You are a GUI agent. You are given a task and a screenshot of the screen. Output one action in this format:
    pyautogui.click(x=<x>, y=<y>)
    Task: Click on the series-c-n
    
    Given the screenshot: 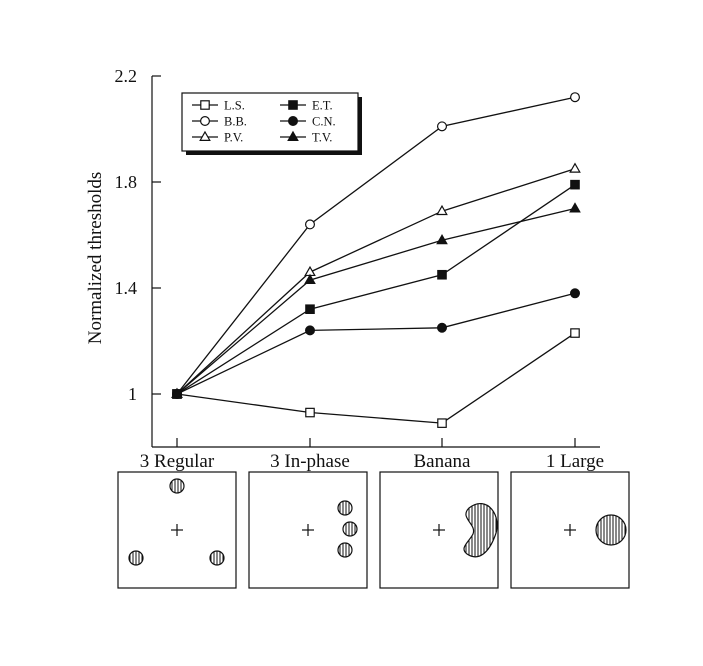 What is the action you would take?
    pyautogui.click(x=376, y=344)
    